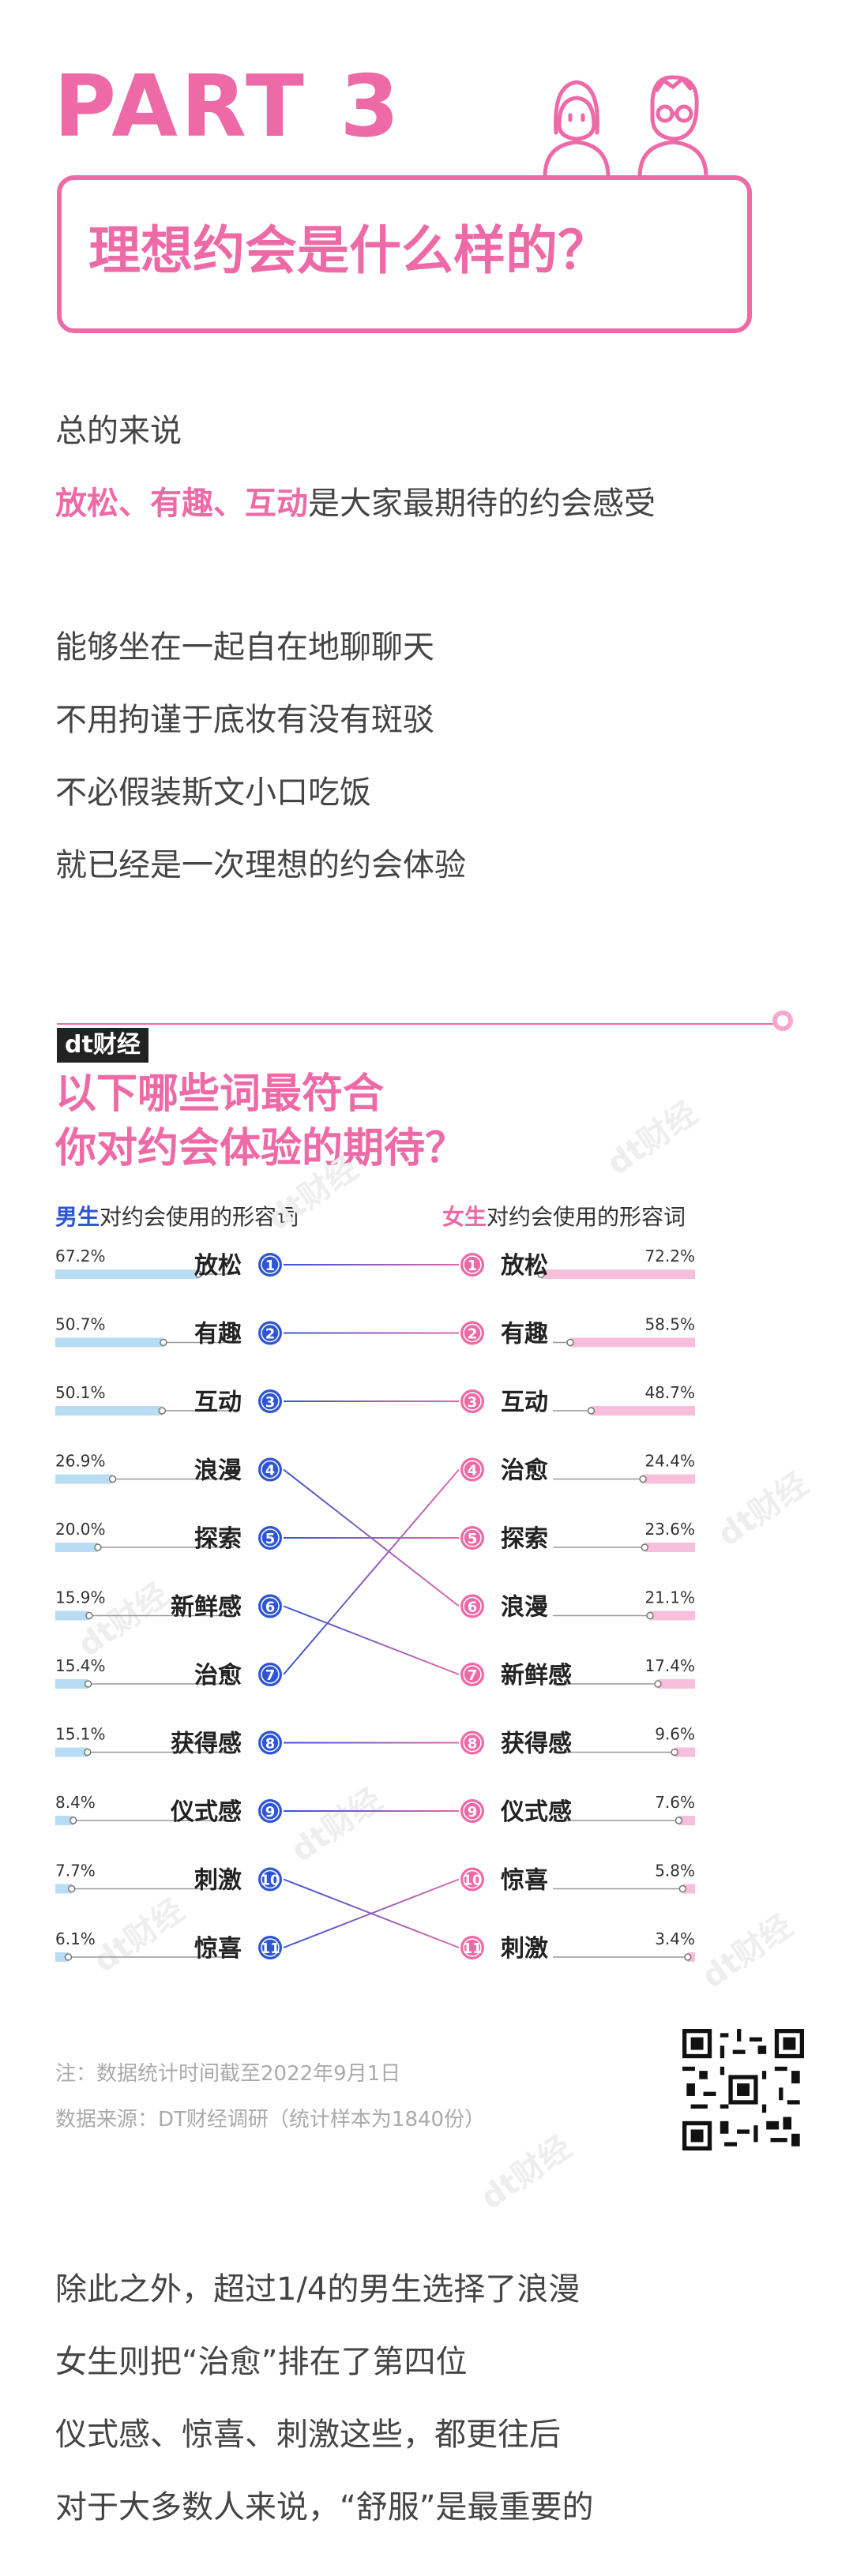 The height and width of the screenshot is (2576, 853). I want to click on female-rank-number: 2, so click(473, 1334).